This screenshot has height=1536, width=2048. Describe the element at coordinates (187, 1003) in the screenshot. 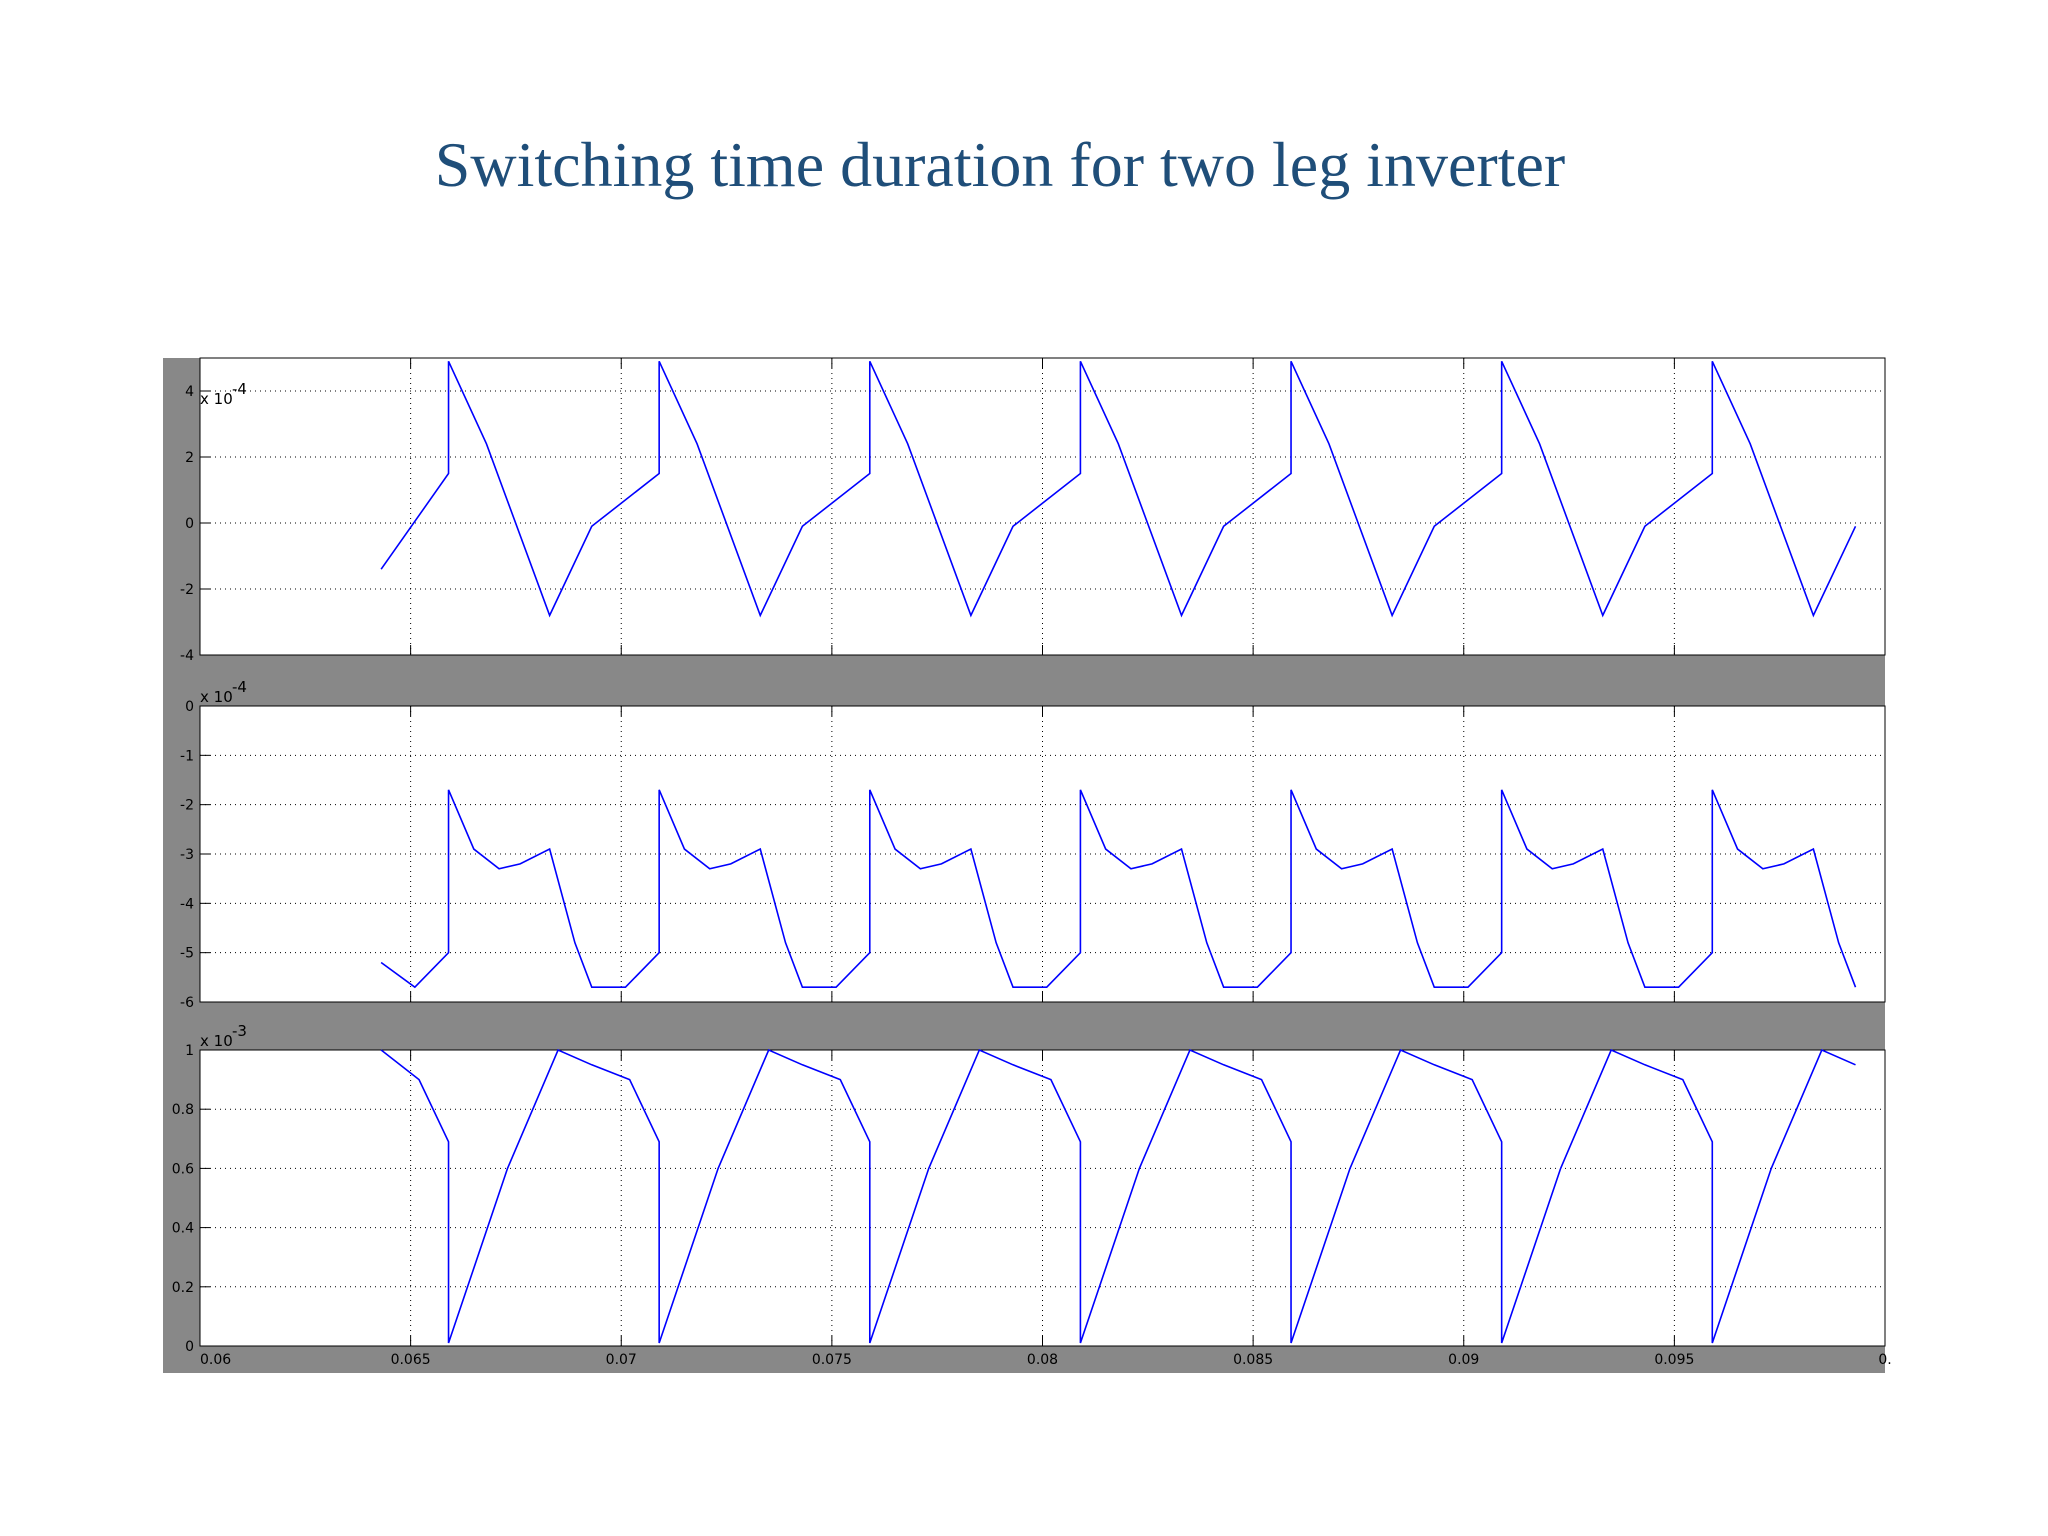

I see `y-tick-label: -6` at that location.